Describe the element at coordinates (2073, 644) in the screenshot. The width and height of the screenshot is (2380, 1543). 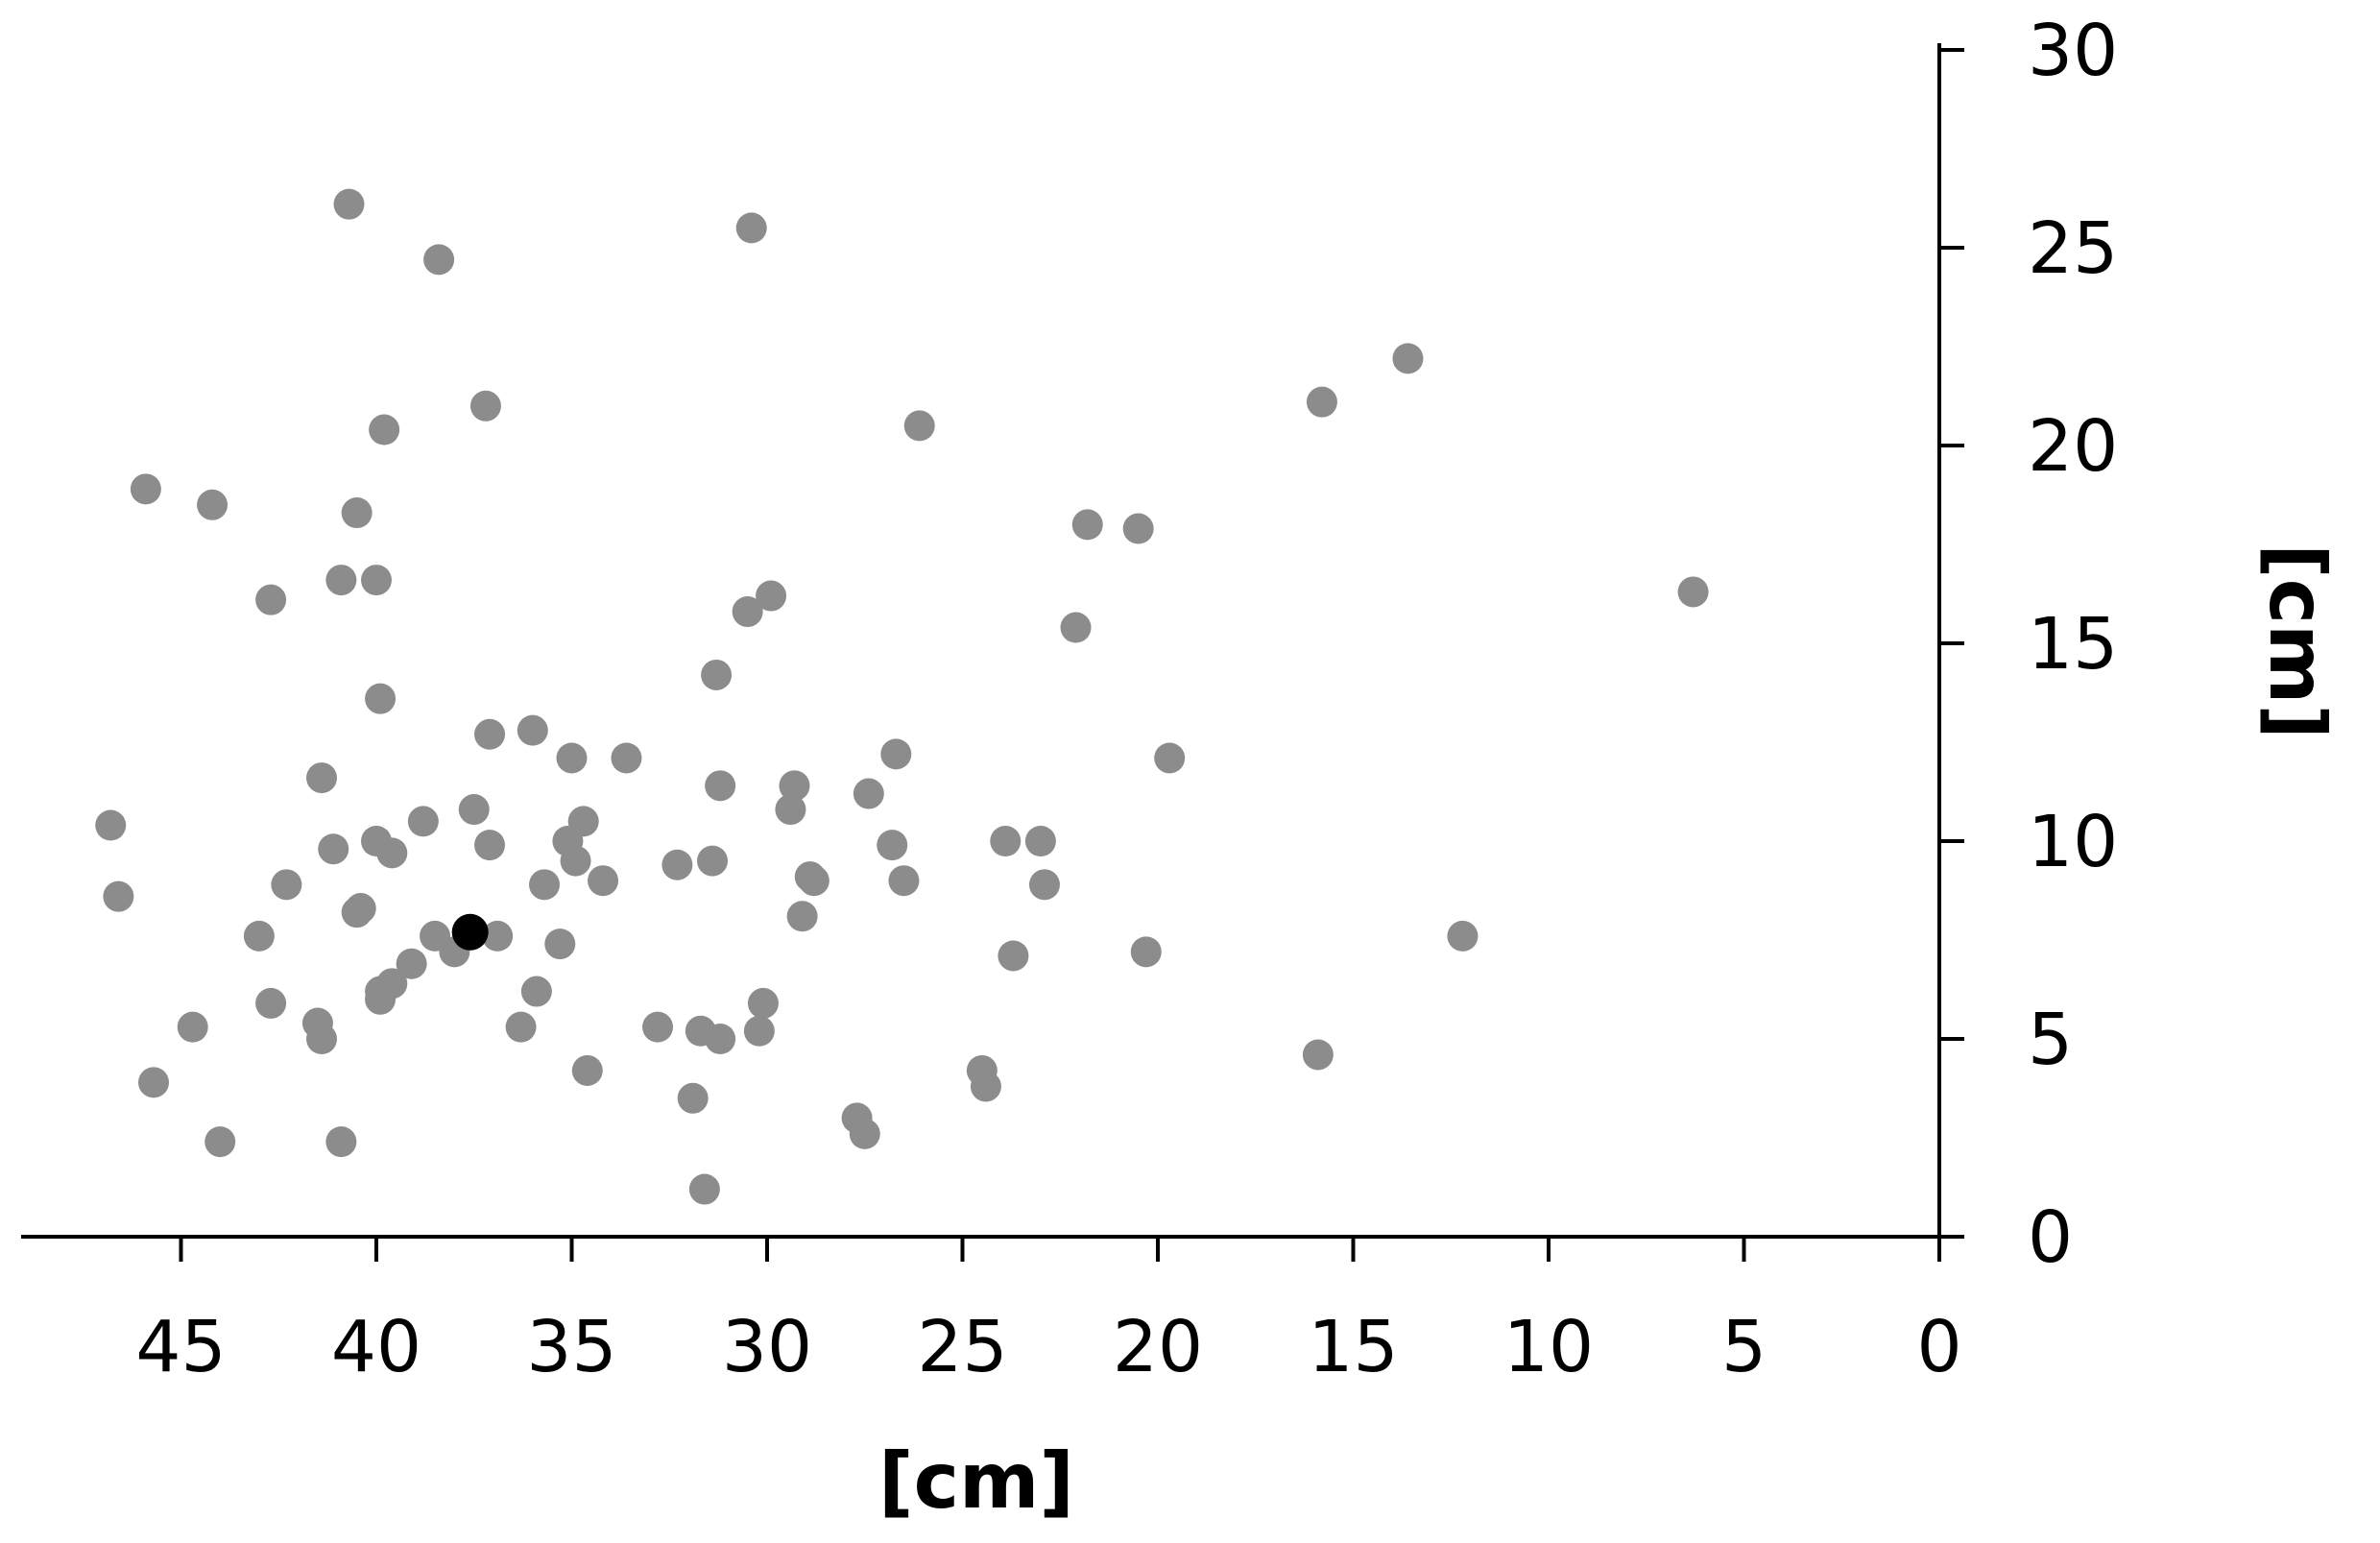
I see `y-tick-label: 15` at that location.